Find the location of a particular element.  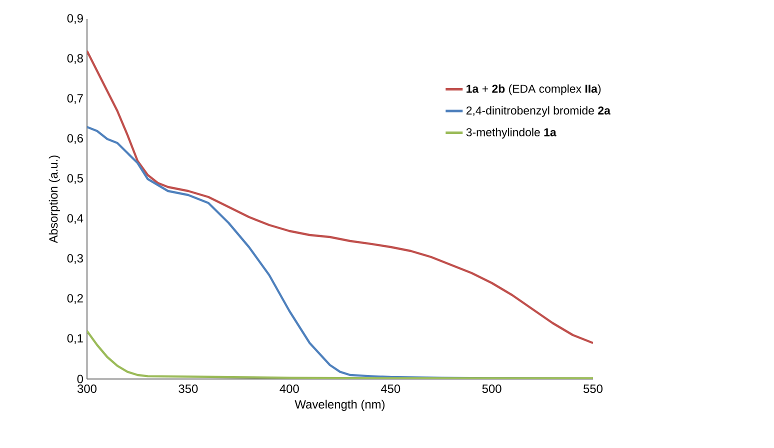

y-tick-label: 0,2 is located at coordinates (75, 299).